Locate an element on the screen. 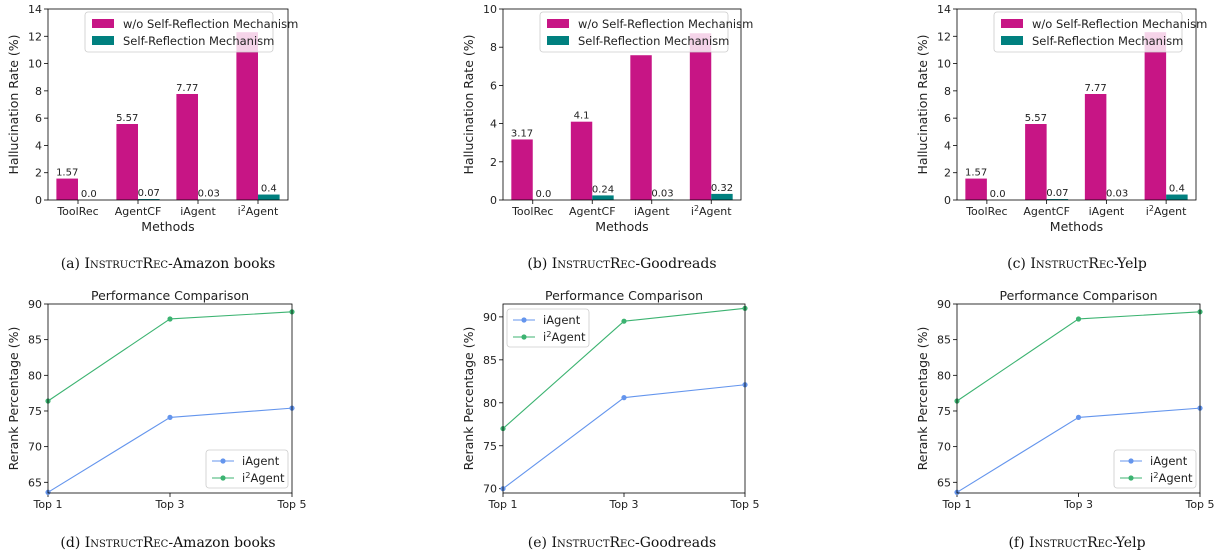  bar-without-reflection-toolrec is located at coordinates (67, 189).